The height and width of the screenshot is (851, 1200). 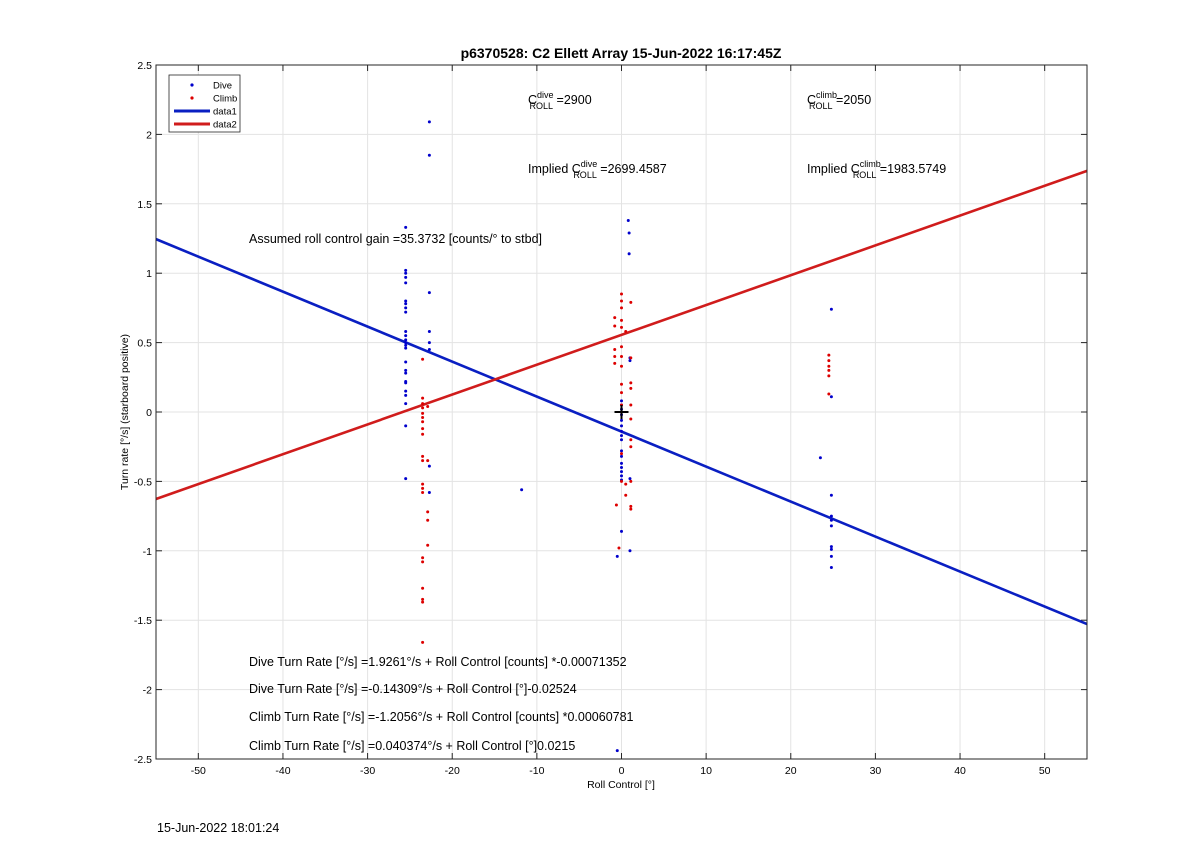 I want to click on x-tick-label: 10, so click(x=706, y=771).